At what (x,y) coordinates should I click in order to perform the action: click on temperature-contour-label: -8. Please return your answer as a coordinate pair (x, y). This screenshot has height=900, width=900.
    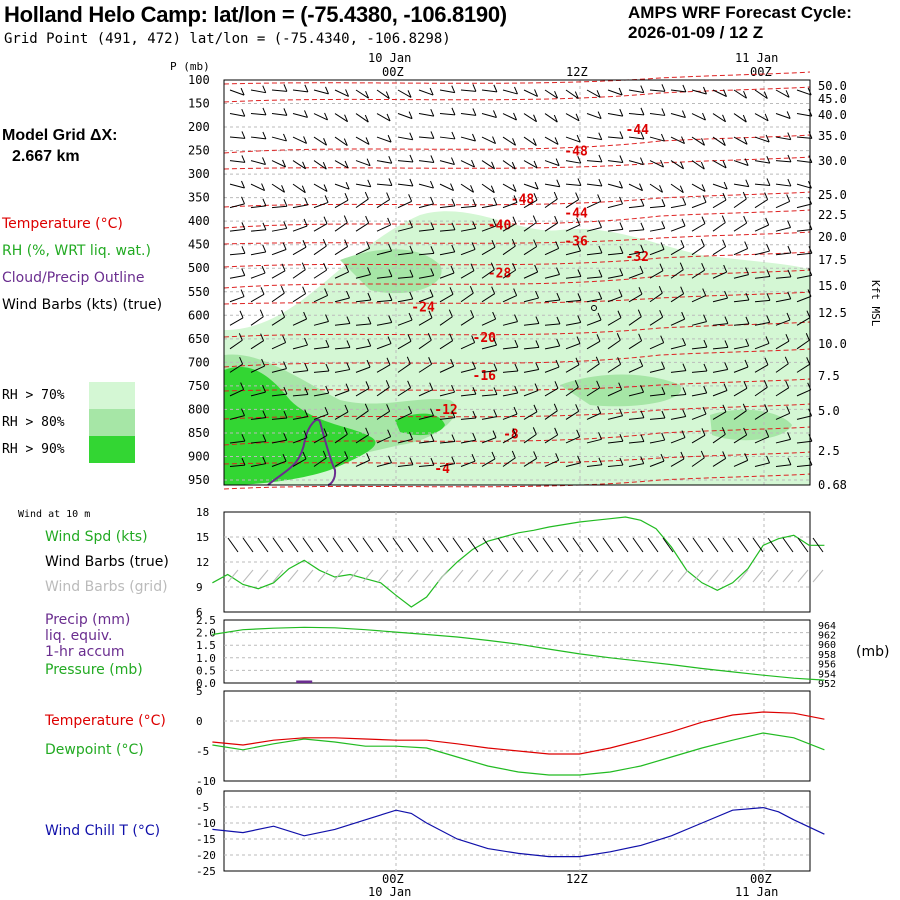
    Looking at the image, I should click on (511, 435).